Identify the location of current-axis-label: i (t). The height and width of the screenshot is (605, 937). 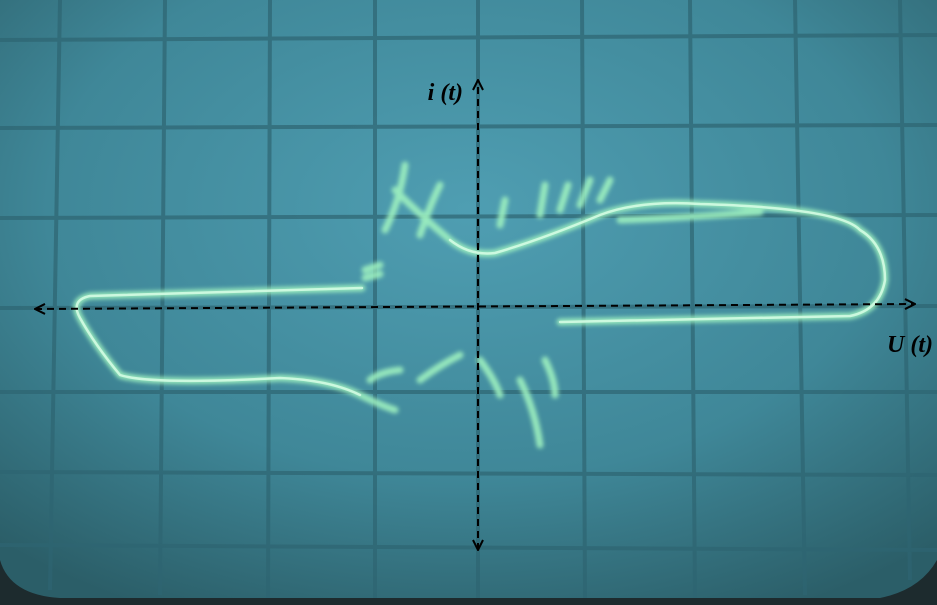
(445, 93).